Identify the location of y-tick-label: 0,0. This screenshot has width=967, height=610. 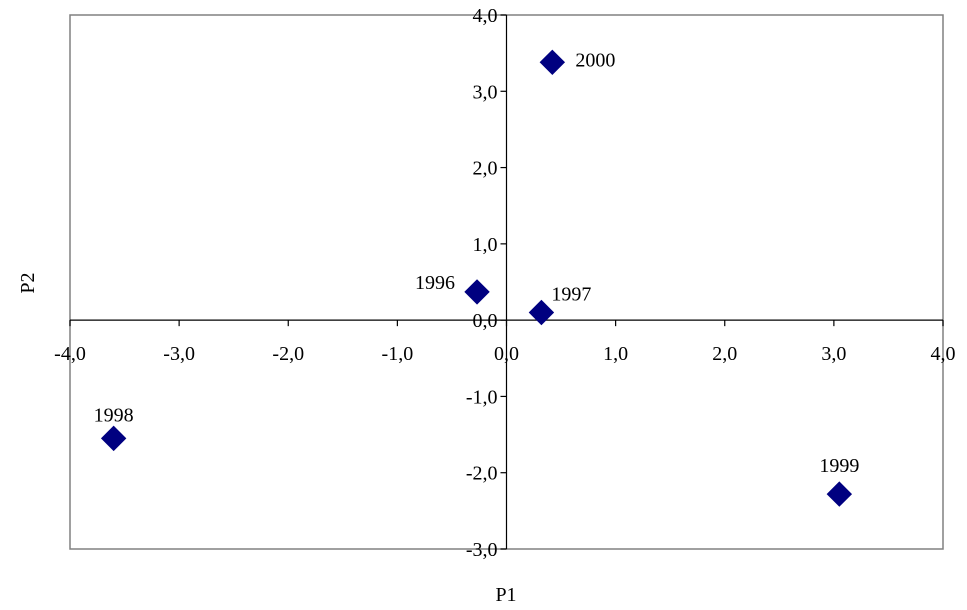
(485, 321).